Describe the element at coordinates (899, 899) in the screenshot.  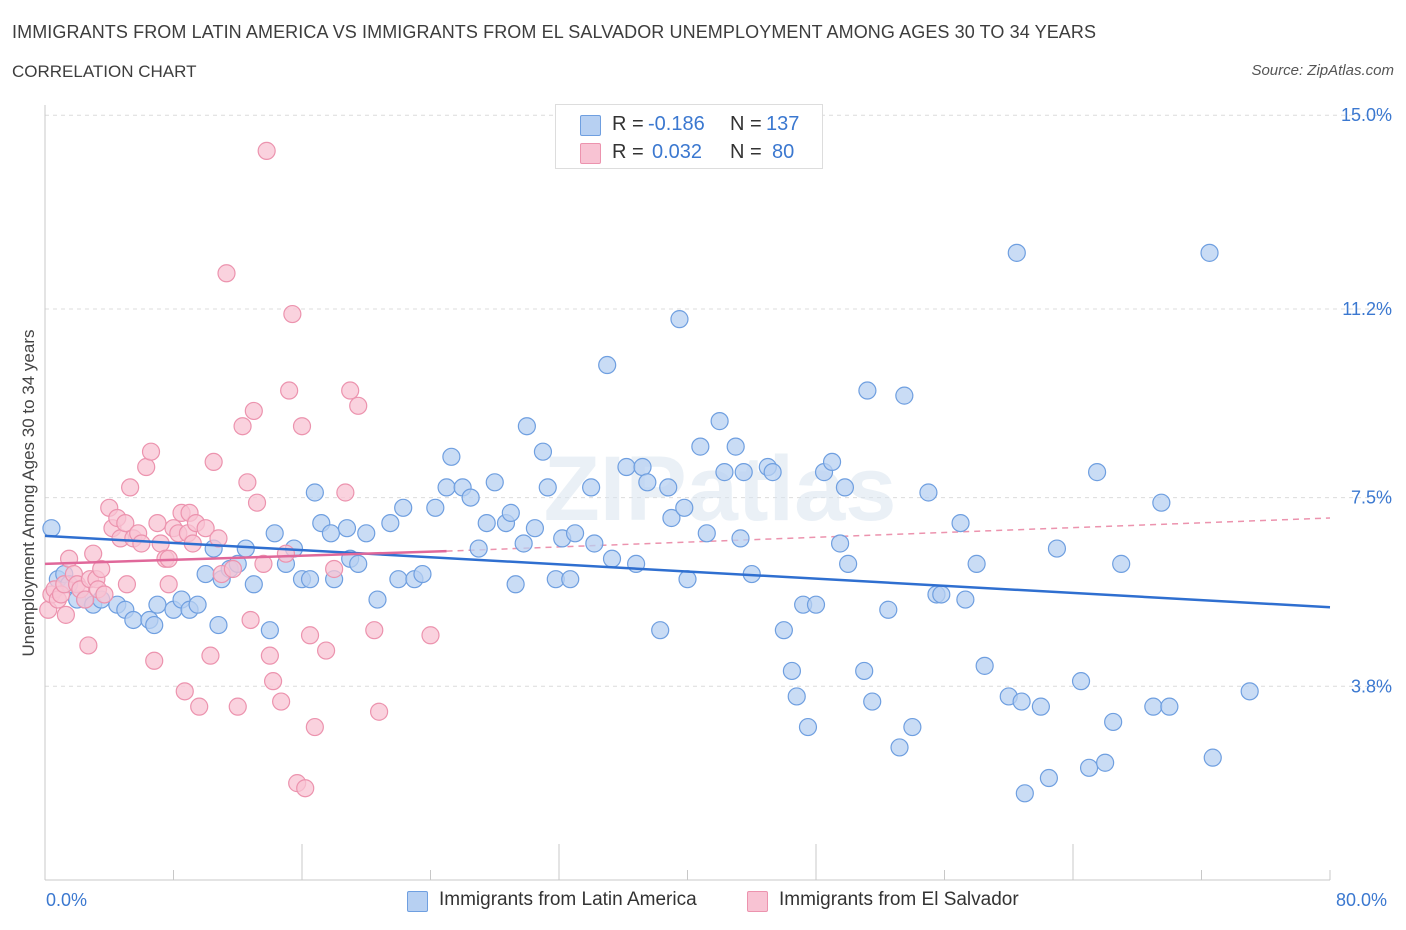
I see `legend-label: Immigrants from El Salvador` at that location.